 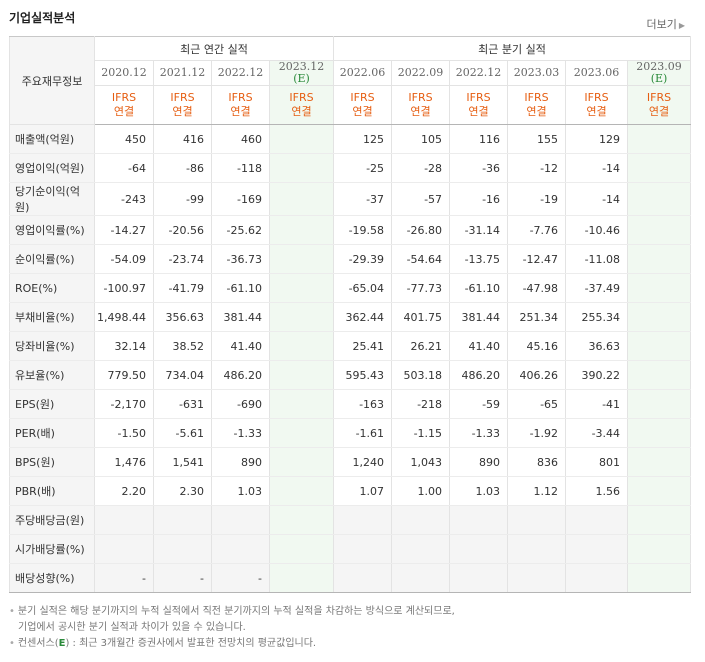 What do you see at coordinates (537, 288) in the screenshot?
I see `table-cell: -47.98` at bounding box center [537, 288].